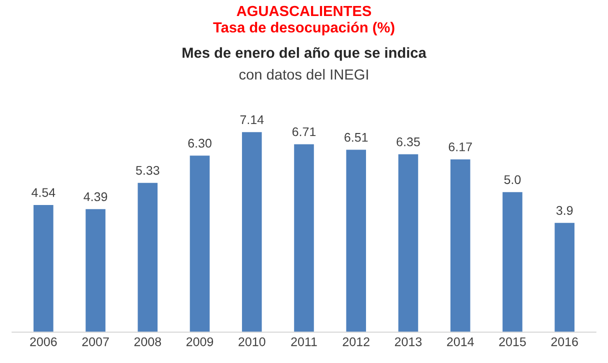  Describe the element at coordinates (252, 119) in the screenshot. I see `data-label: 7.14` at that location.